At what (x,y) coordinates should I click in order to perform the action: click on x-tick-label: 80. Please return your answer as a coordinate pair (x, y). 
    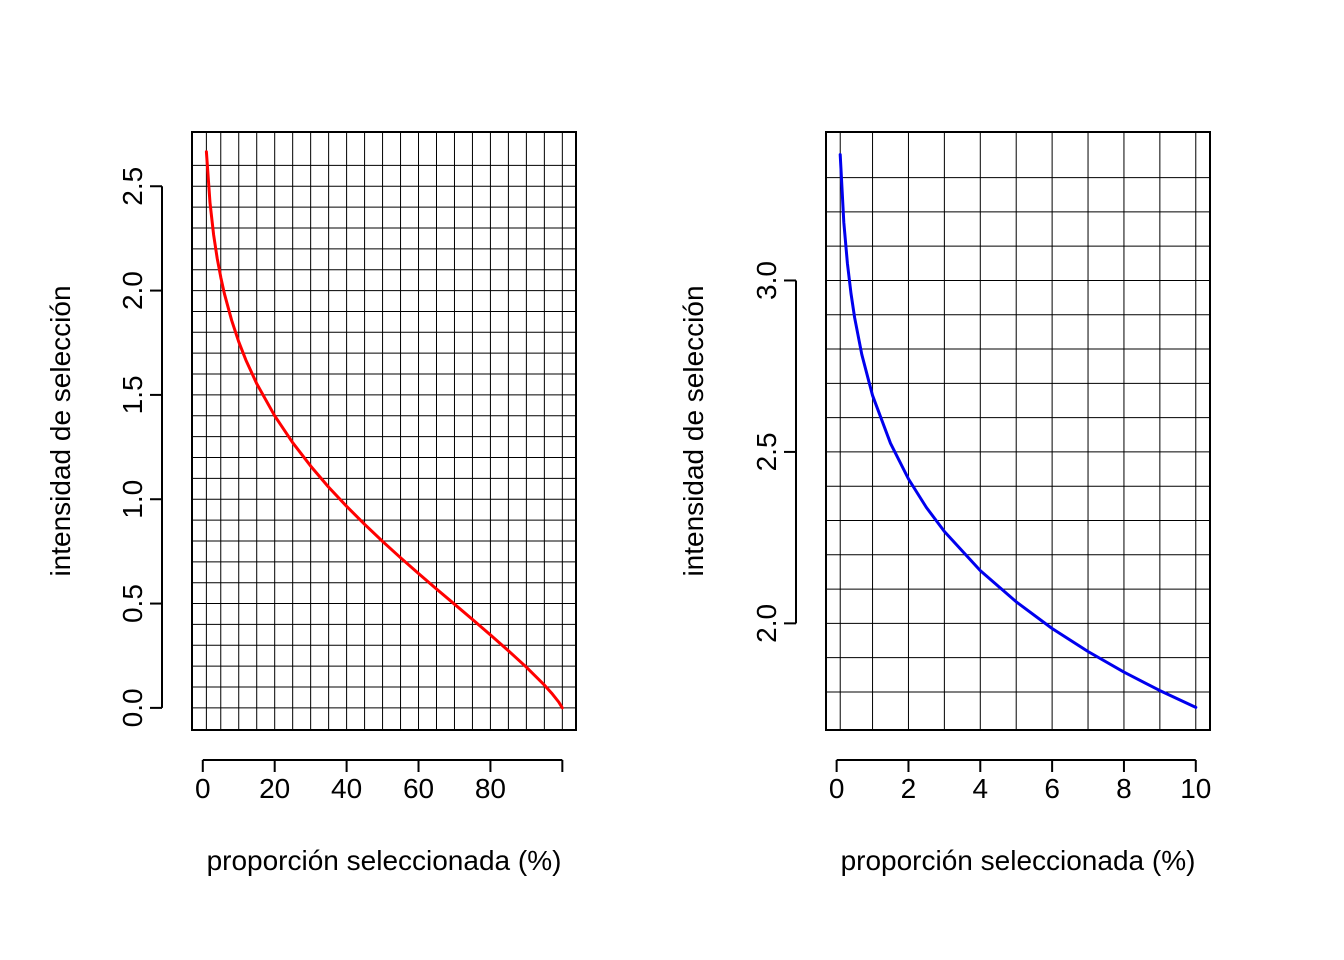
    Looking at the image, I should click on (490, 788).